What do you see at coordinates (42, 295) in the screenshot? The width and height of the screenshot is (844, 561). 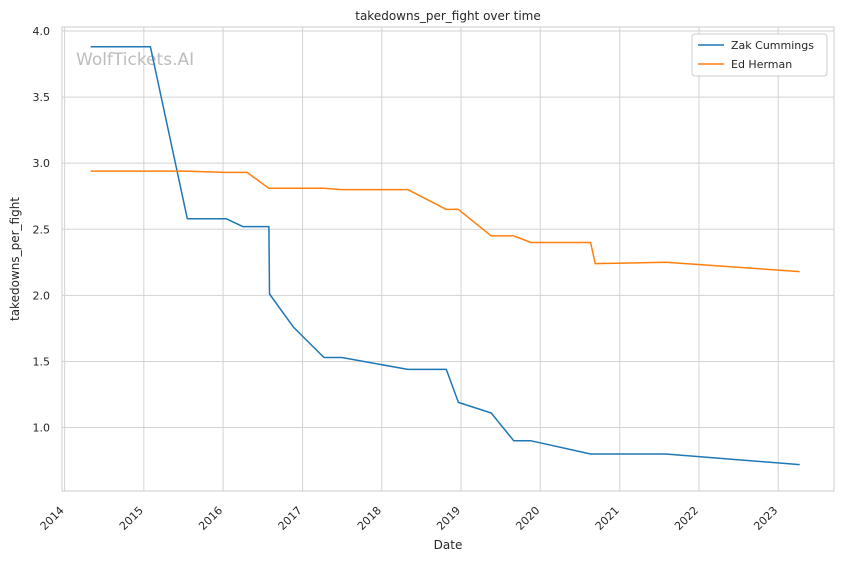 I see `y-tick-label: 2.0` at bounding box center [42, 295].